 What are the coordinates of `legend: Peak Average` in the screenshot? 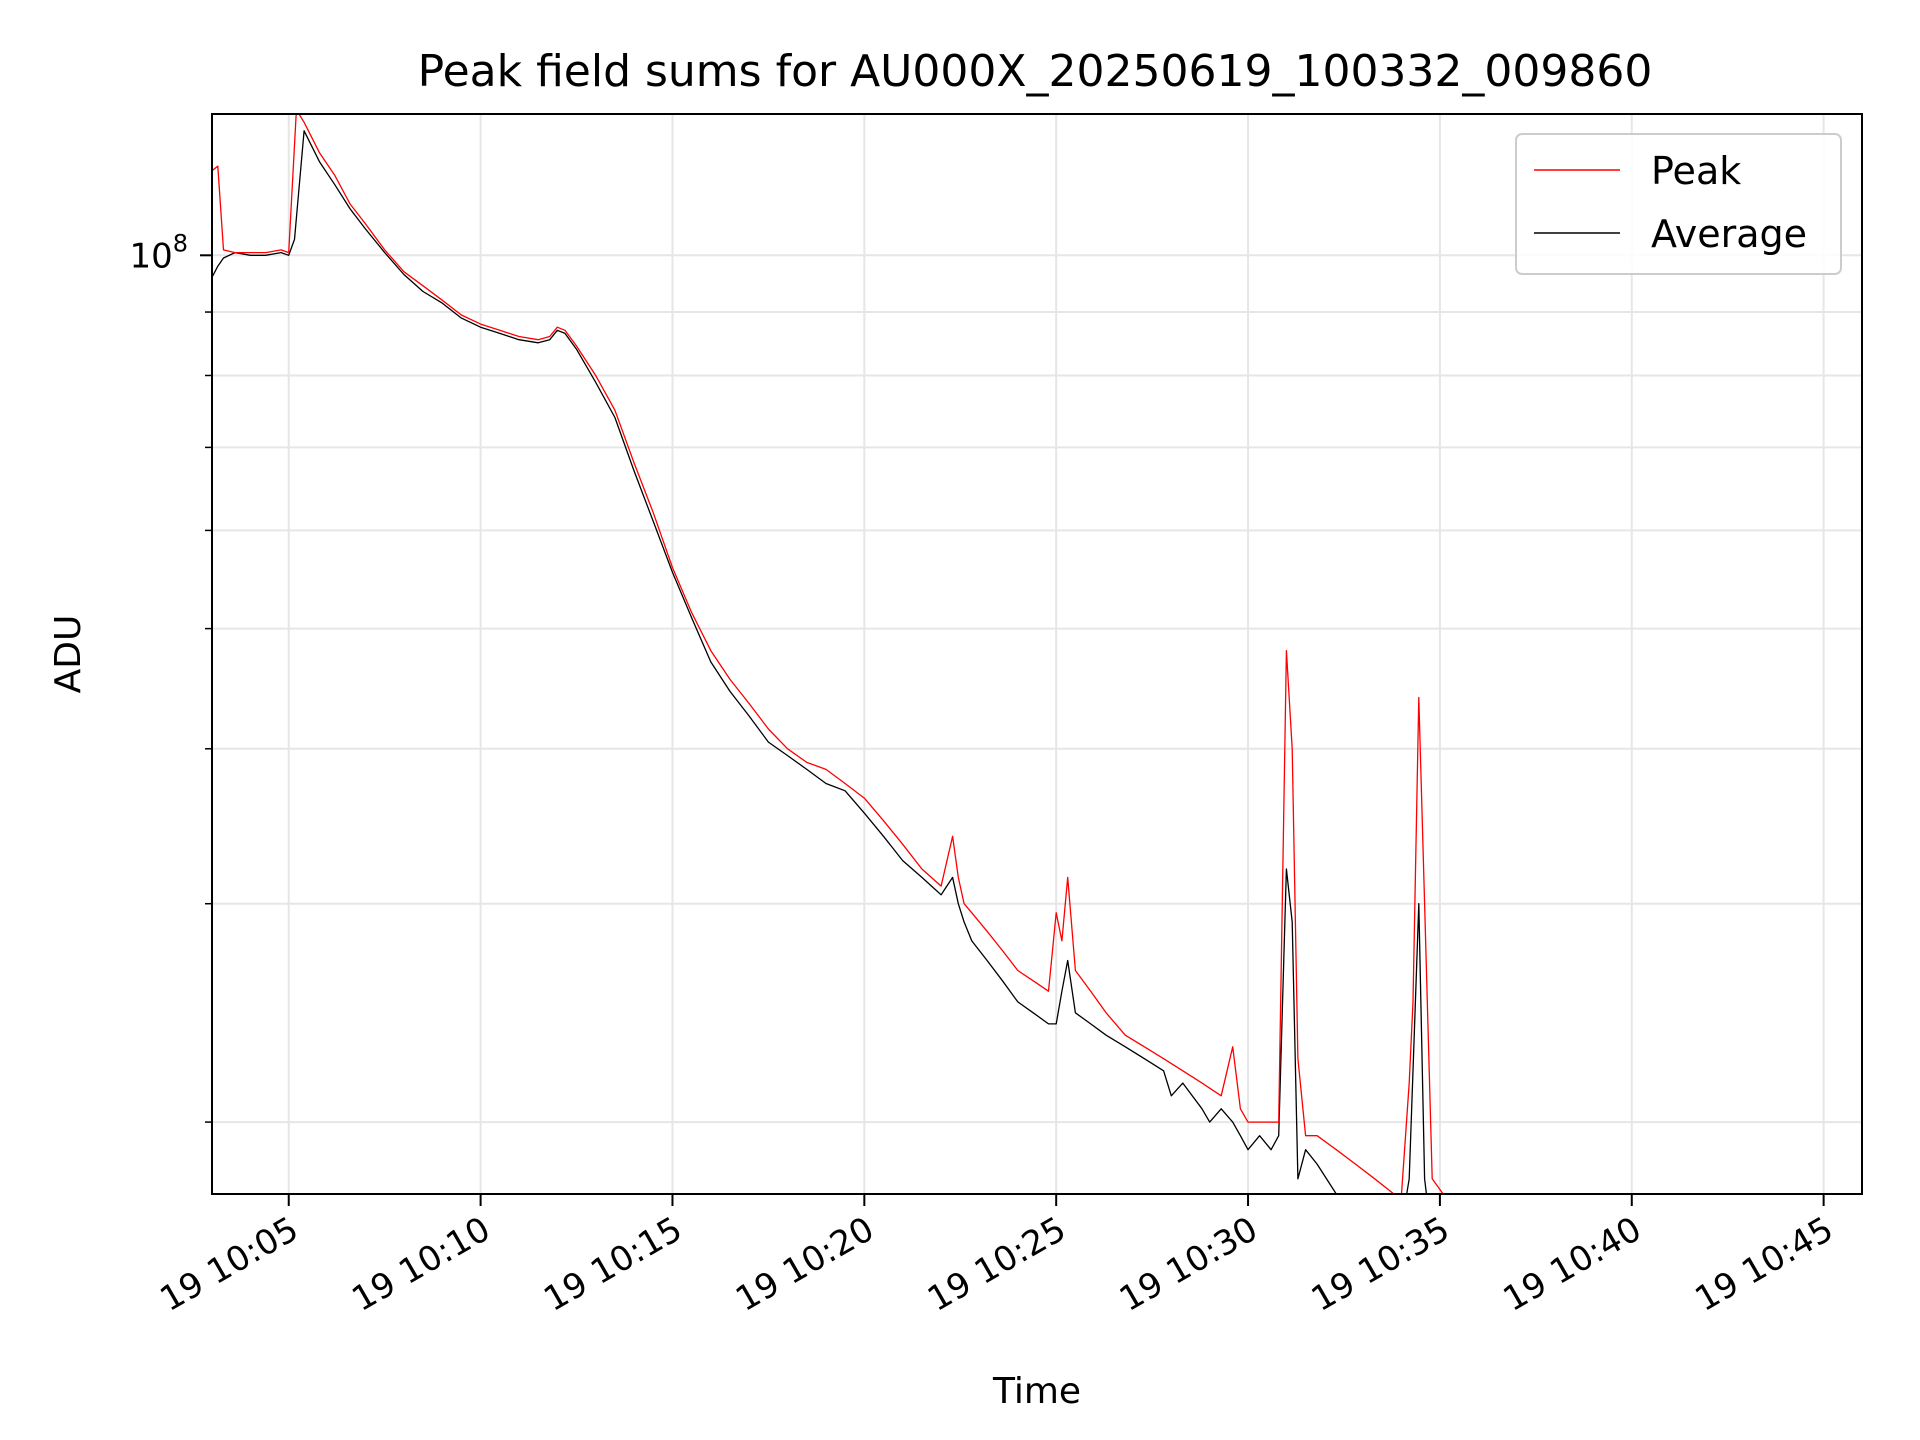 It's located at (1678, 204).